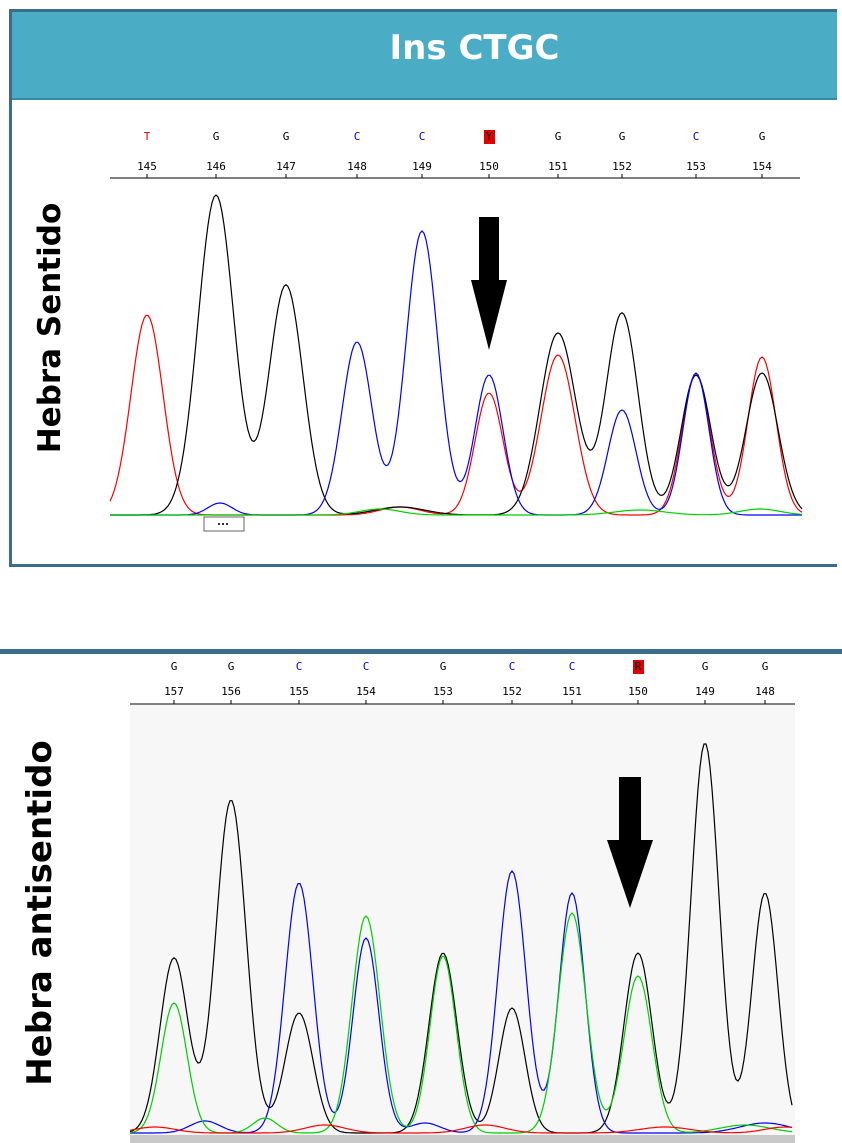  Describe the element at coordinates (454, 176) in the screenshot. I see `sense-axis-ticks` at that location.